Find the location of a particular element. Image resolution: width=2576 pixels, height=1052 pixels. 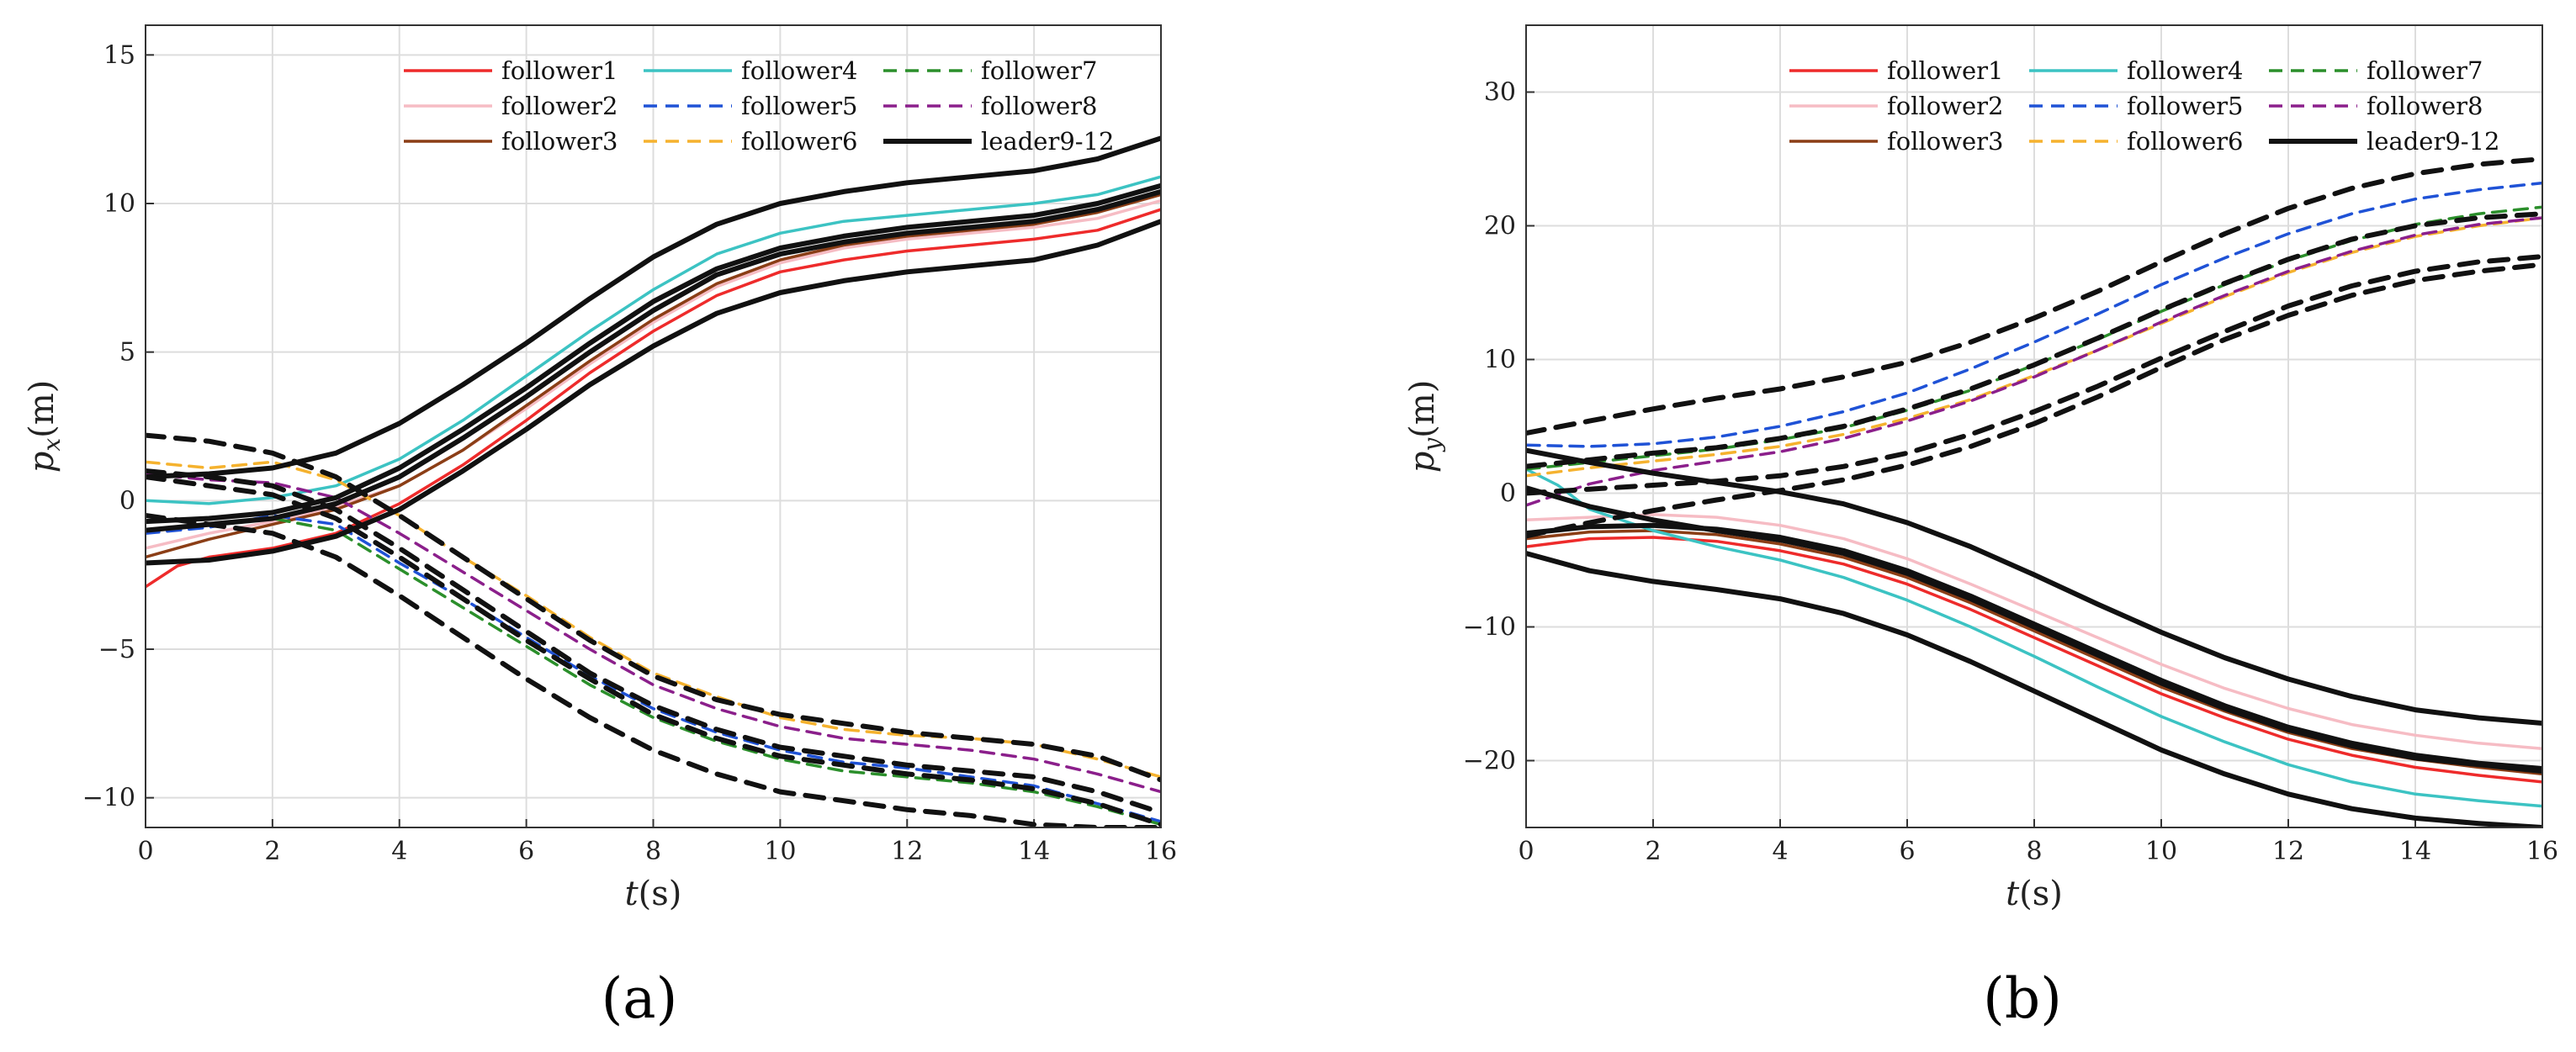

y-tick-label: 5 is located at coordinates (127, 352).